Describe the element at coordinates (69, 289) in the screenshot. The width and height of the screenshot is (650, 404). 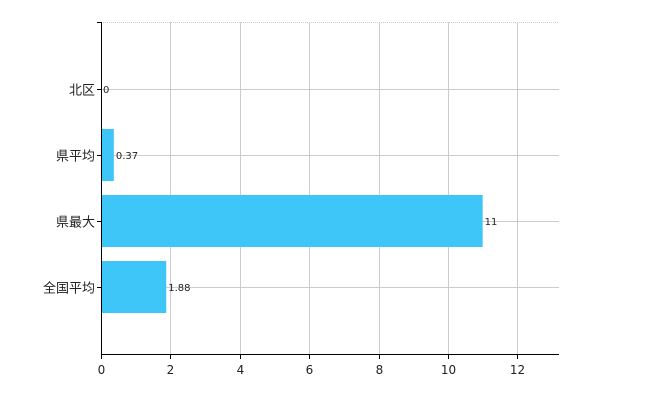
I see `category-label: 全国平均` at that location.